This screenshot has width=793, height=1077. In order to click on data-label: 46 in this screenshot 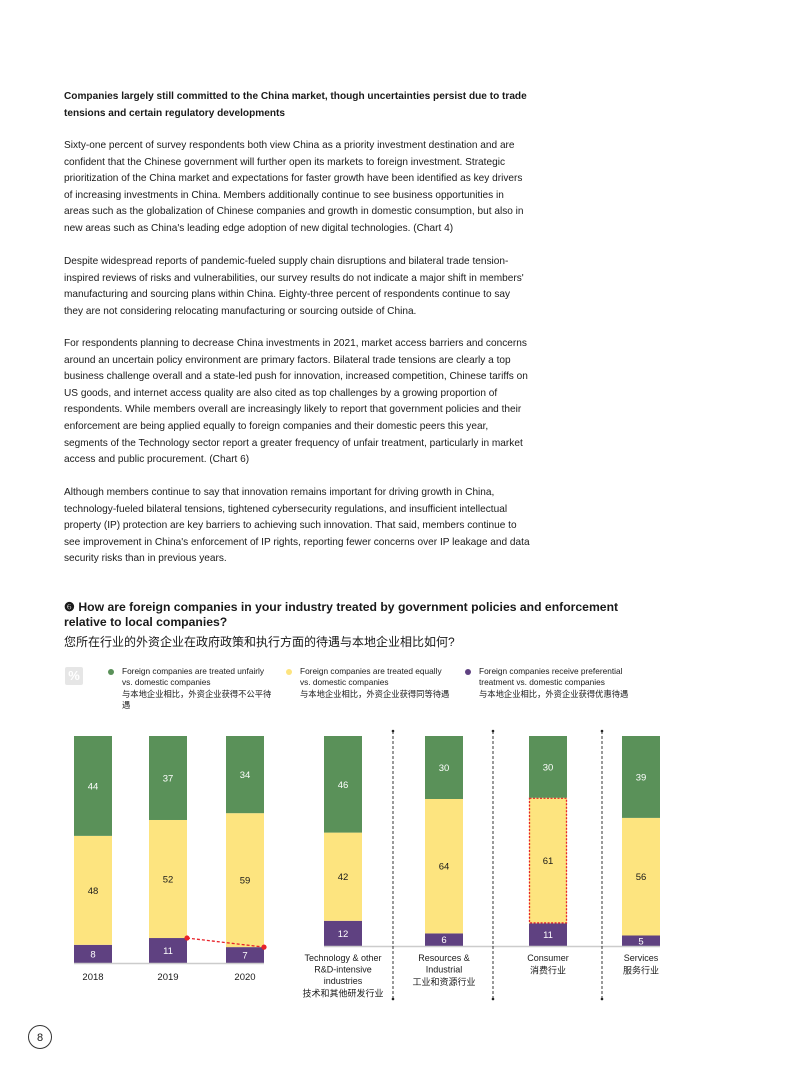, I will do `click(343, 785)`.